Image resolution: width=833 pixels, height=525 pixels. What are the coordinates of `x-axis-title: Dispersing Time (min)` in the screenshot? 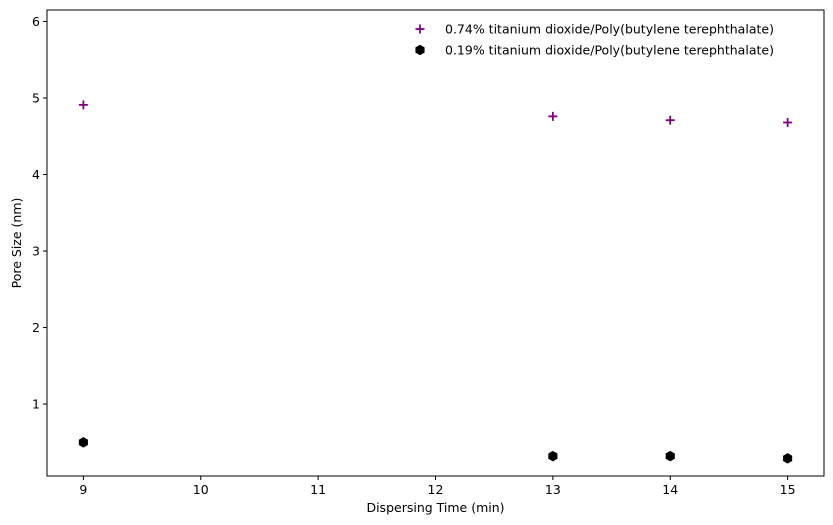 It's located at (435, 507).